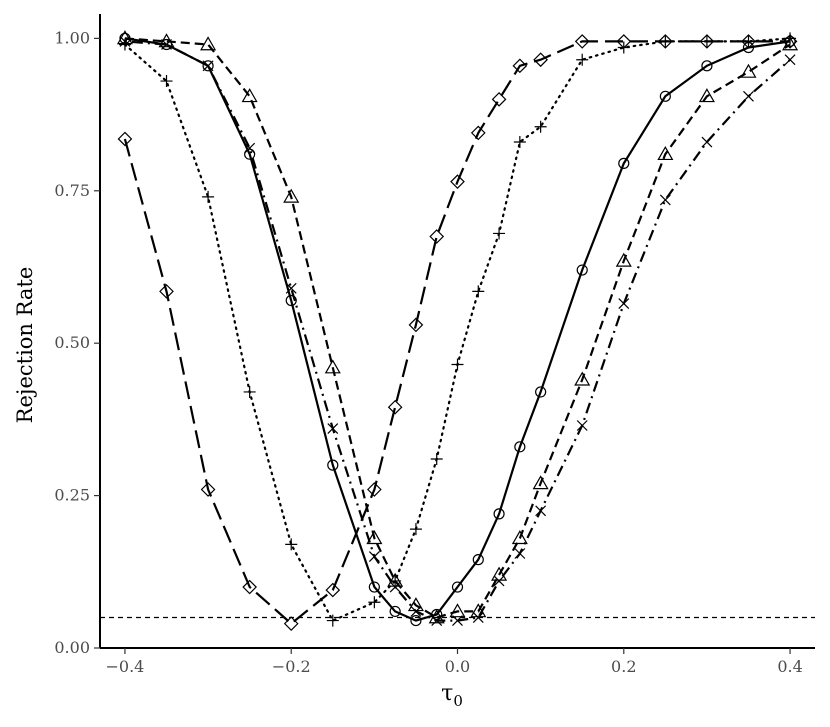  I want to click on y-tick-label: 0.25, so click(72, 495).